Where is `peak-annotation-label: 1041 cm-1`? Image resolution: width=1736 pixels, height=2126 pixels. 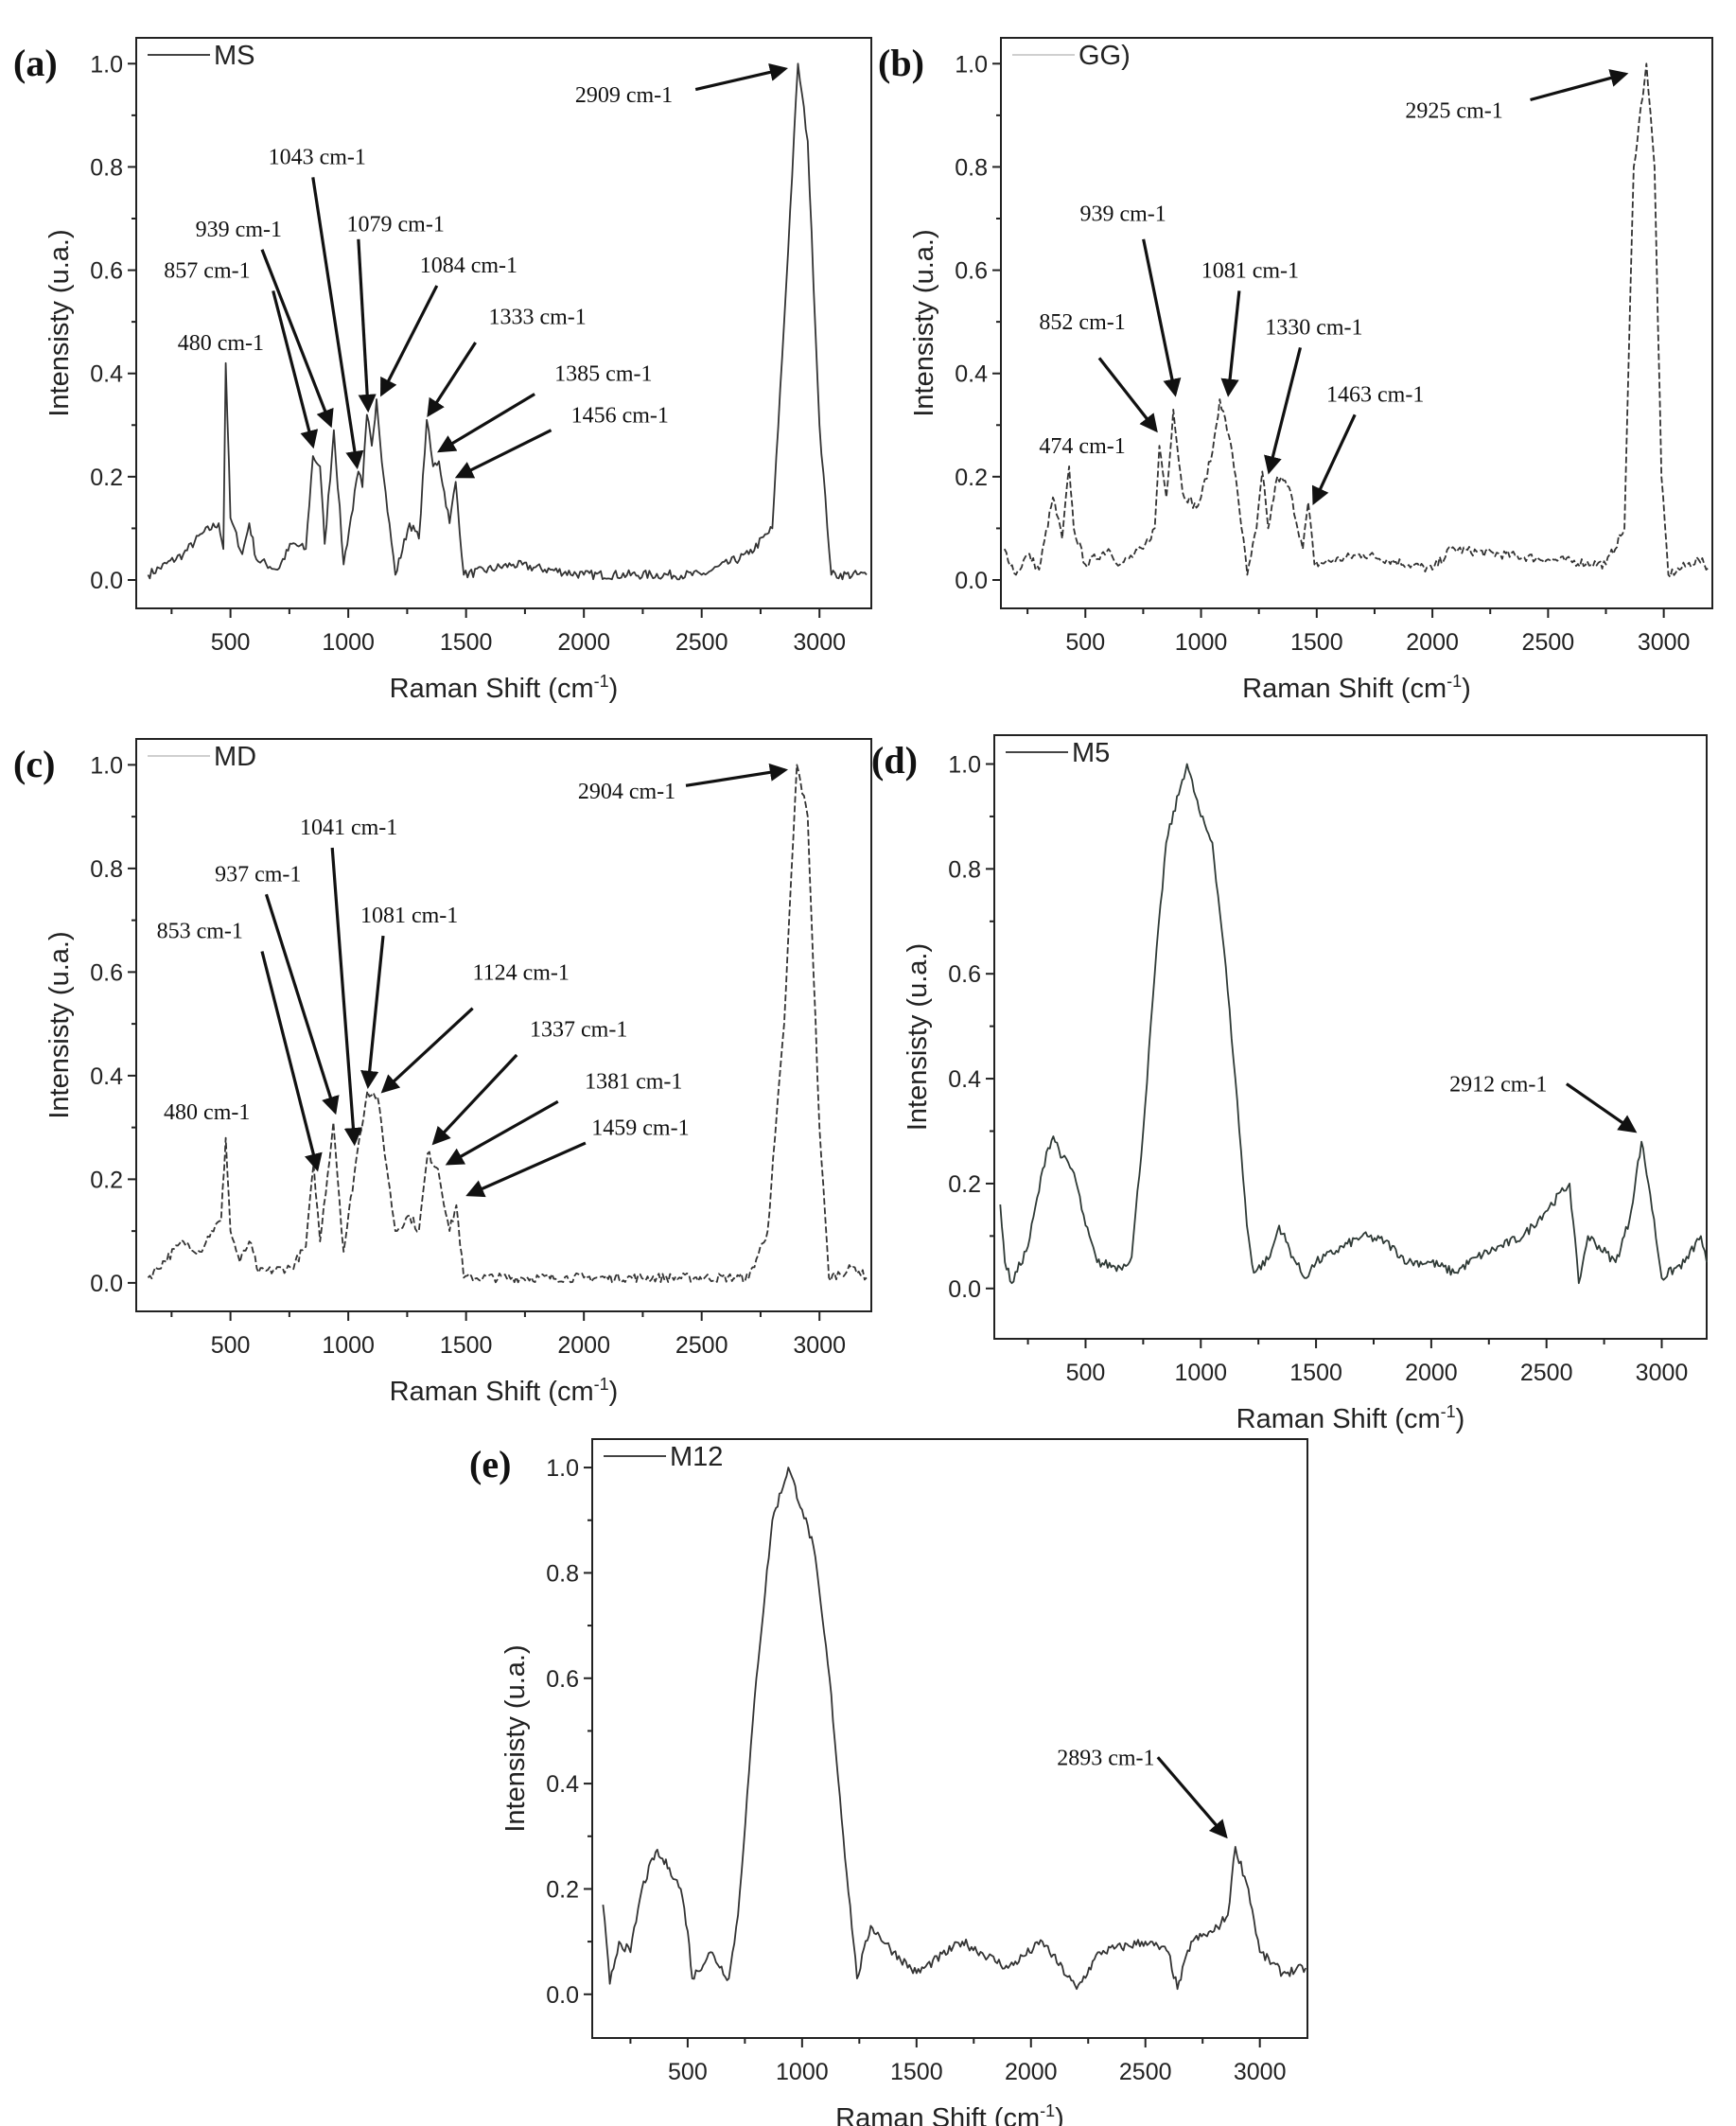 peak-annotation-label: 1041 cm-1 is located at coordinates (348, 828).